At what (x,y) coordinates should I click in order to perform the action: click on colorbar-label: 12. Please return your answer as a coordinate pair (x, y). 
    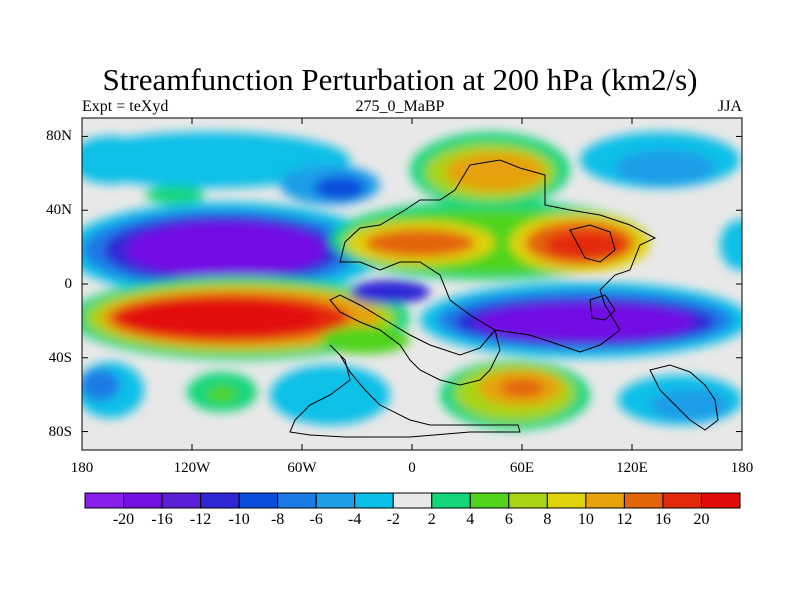
    Looking at the image, I should click on (624, 519).